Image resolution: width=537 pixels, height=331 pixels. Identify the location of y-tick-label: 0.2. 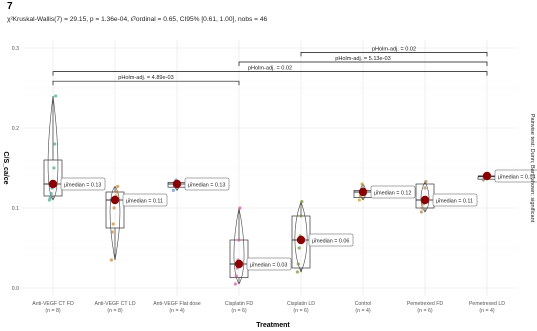
(15, 129).